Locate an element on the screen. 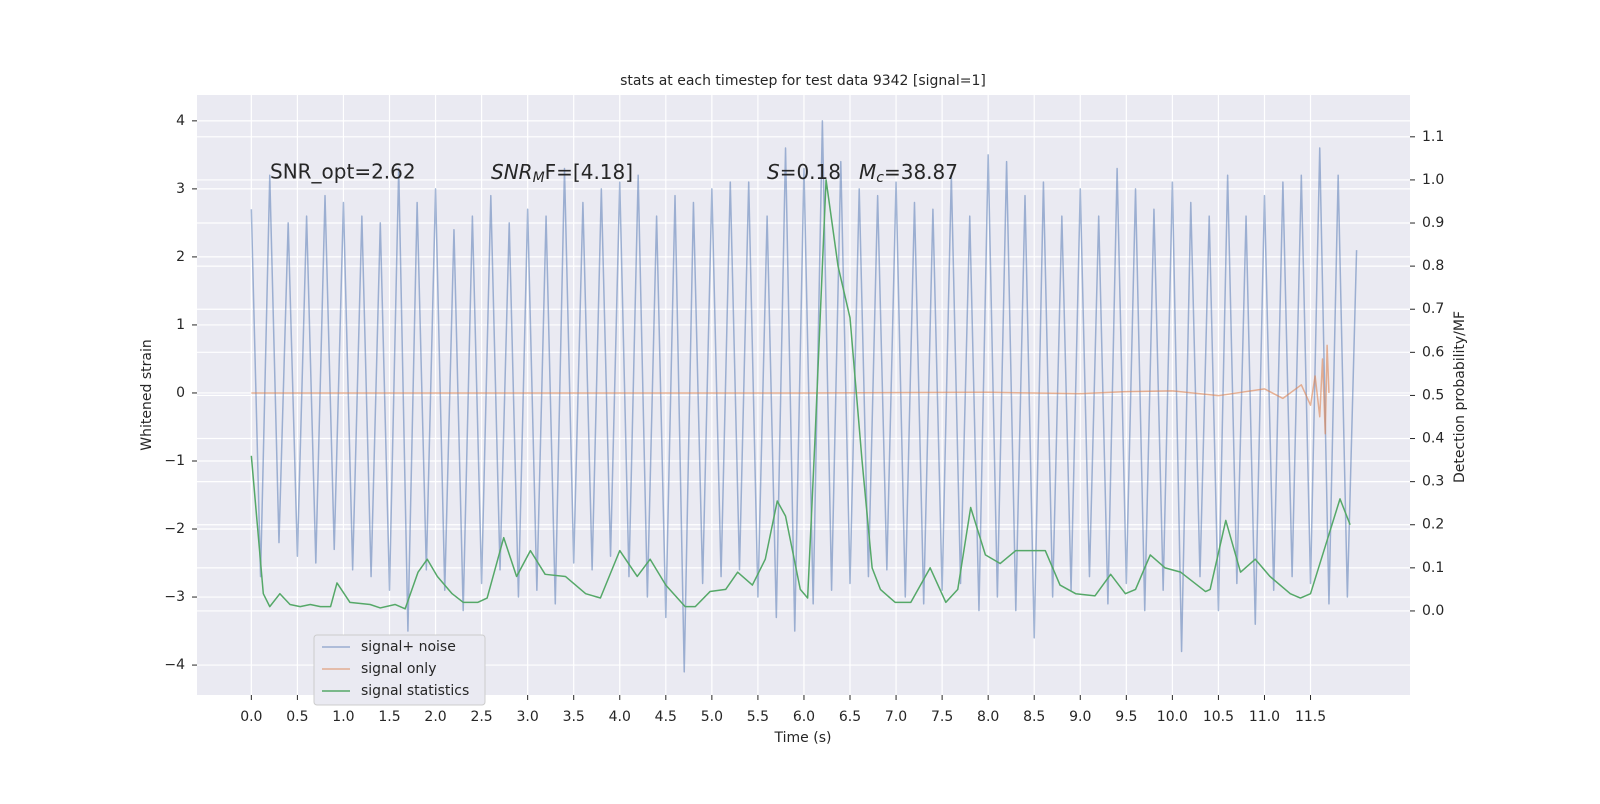 The width and height of the screenshot is (1600, 804). y2-tick-label: 0.5 is located at coordinates (1433, 395).